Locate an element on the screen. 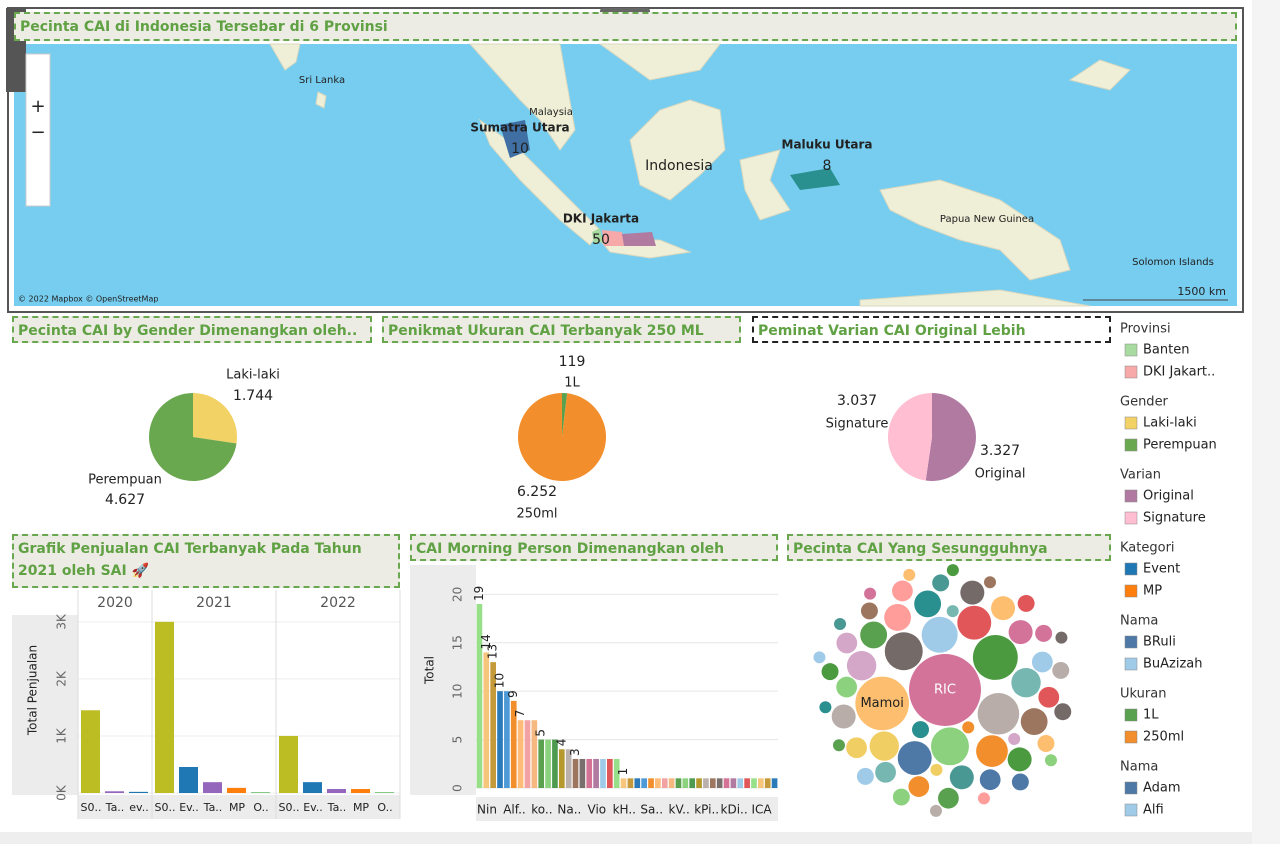  legend-label: Alfi is located at coordinates (1153, 810).